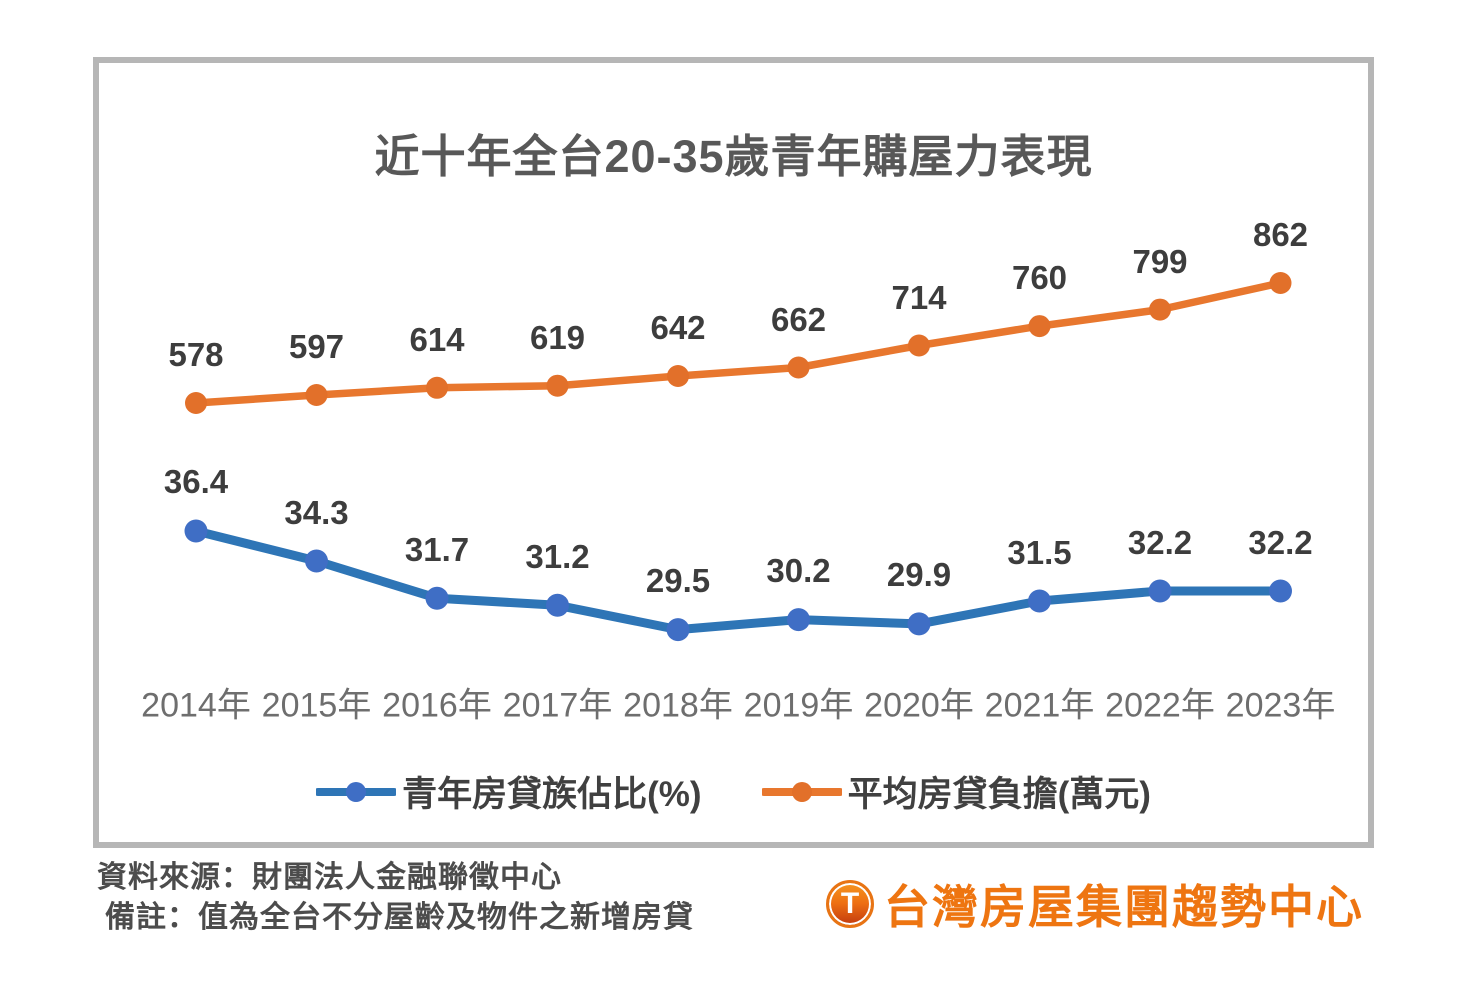  Describe the element at coordinates (316, 705) in the screenshot. I see `x-axis-label-2015年: 2015年` at that location.